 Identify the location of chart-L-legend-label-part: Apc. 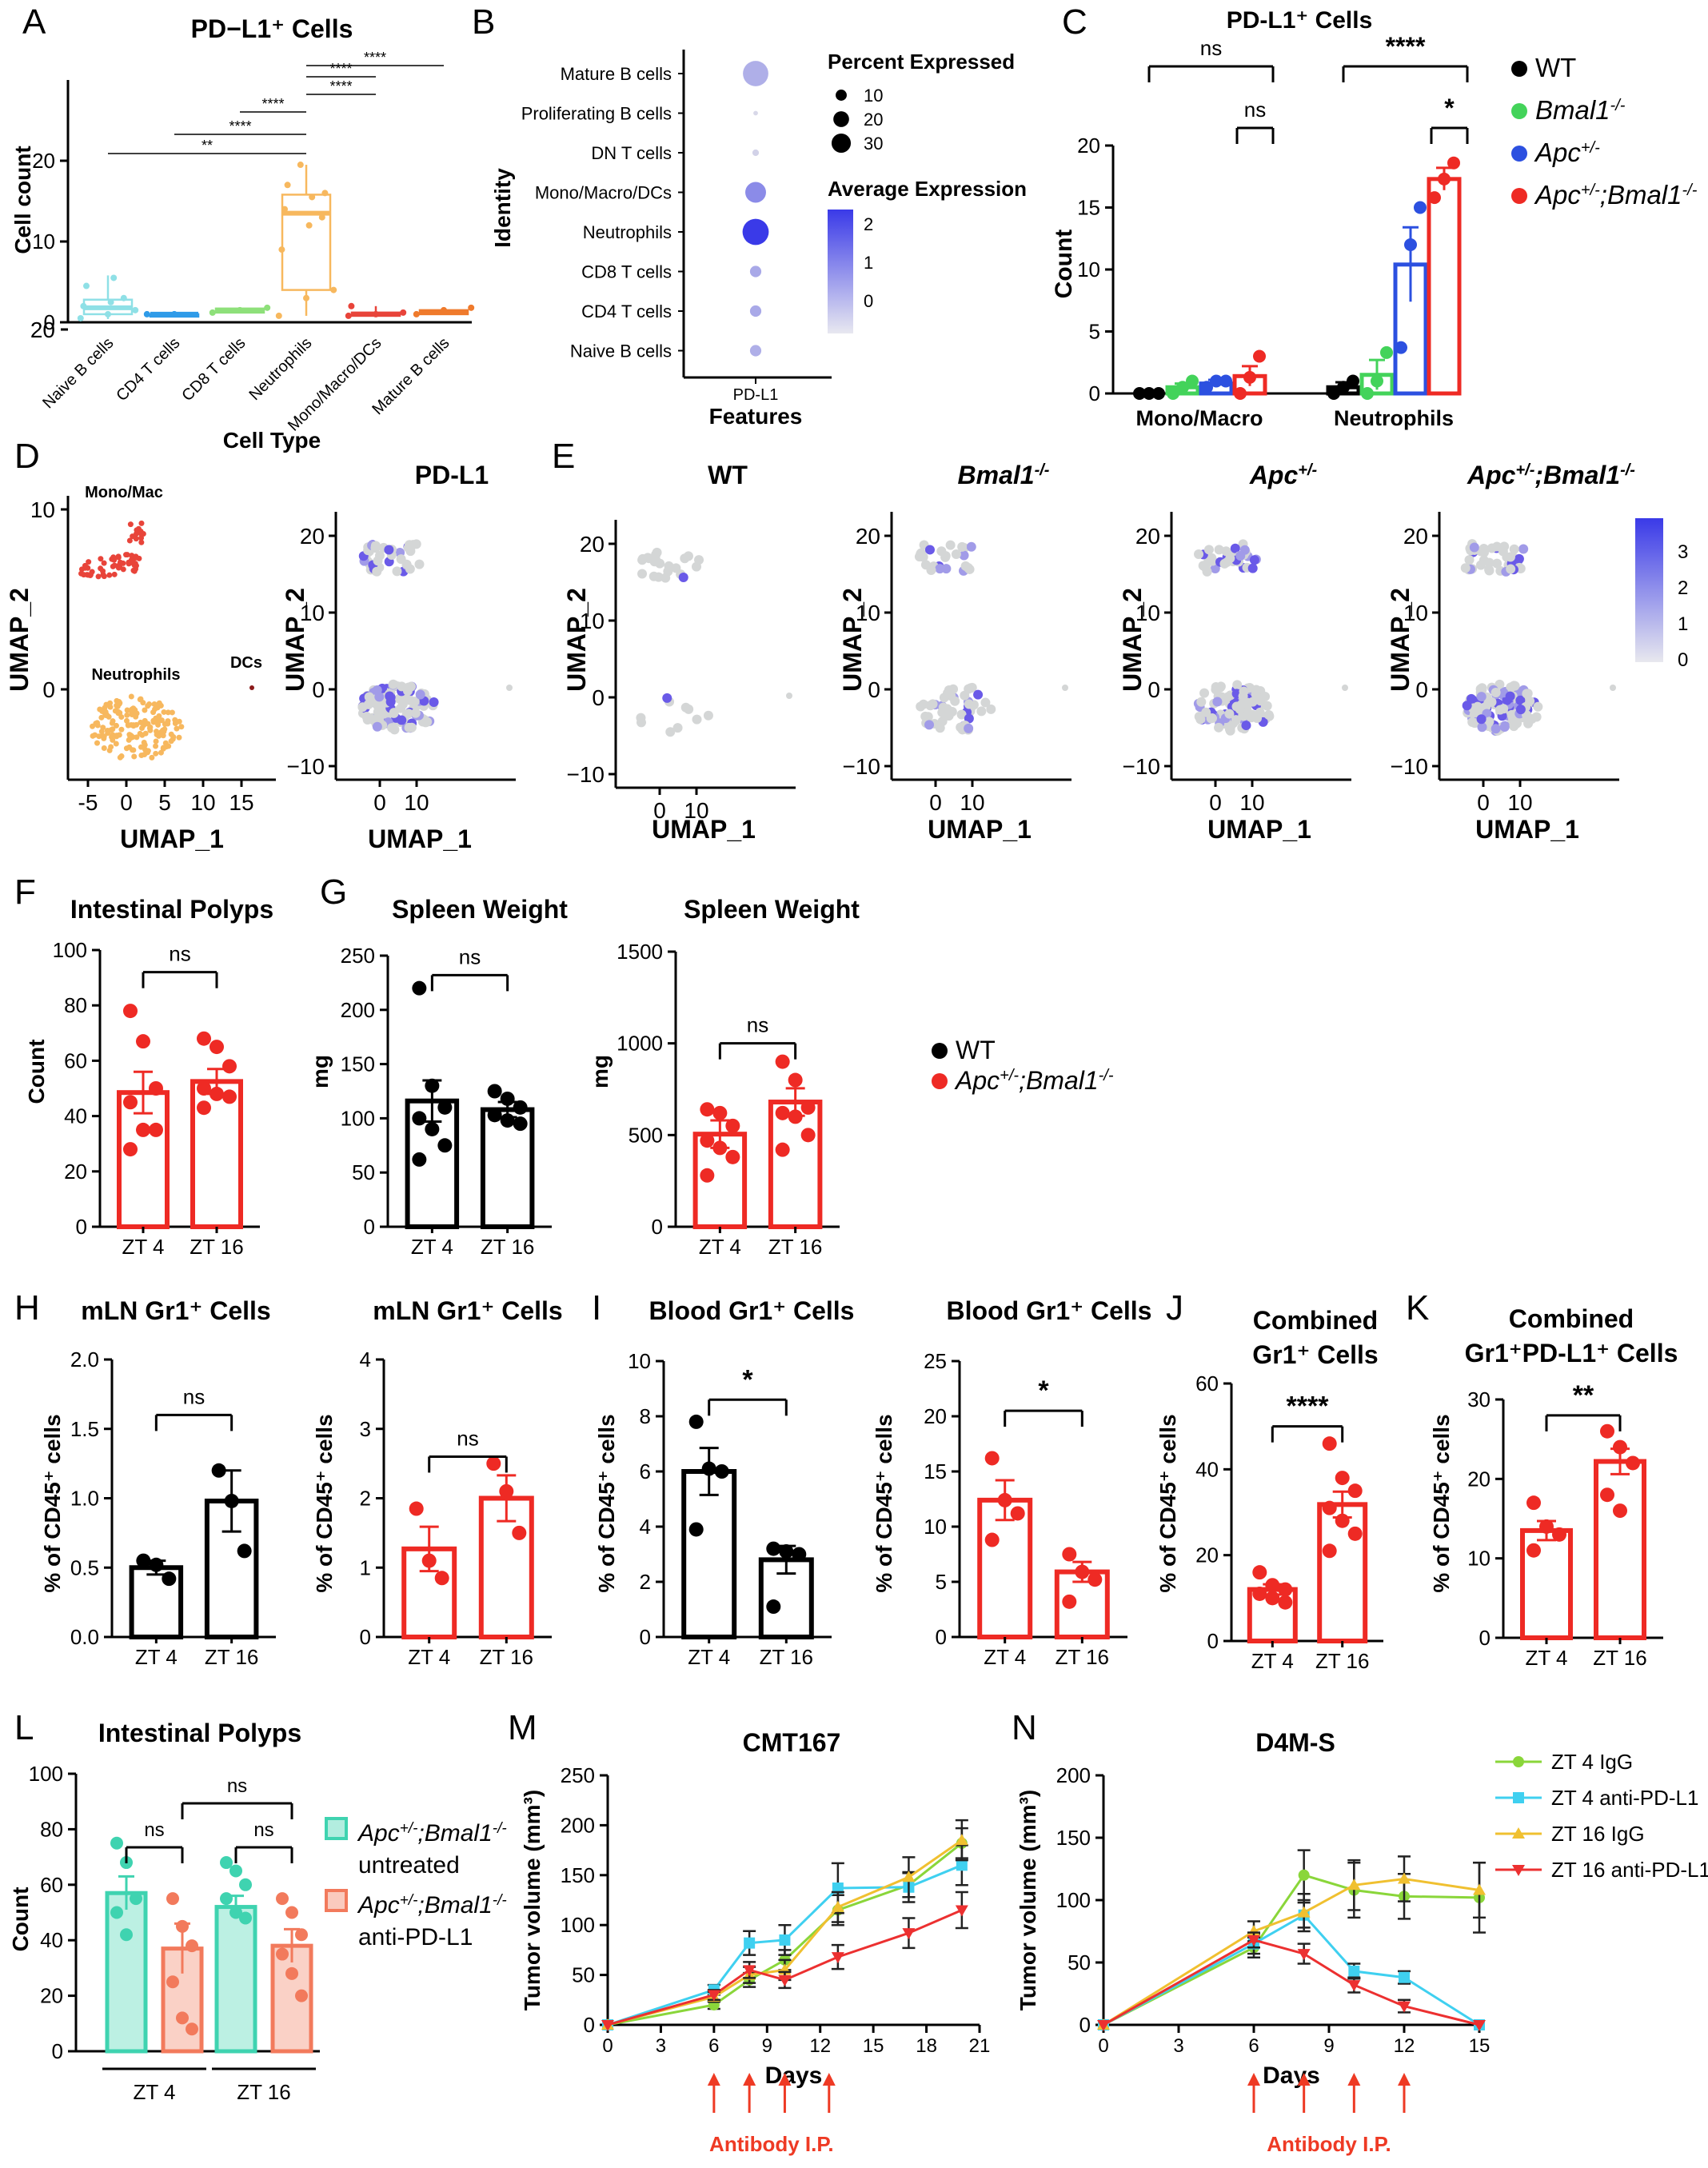
(378, 1905).